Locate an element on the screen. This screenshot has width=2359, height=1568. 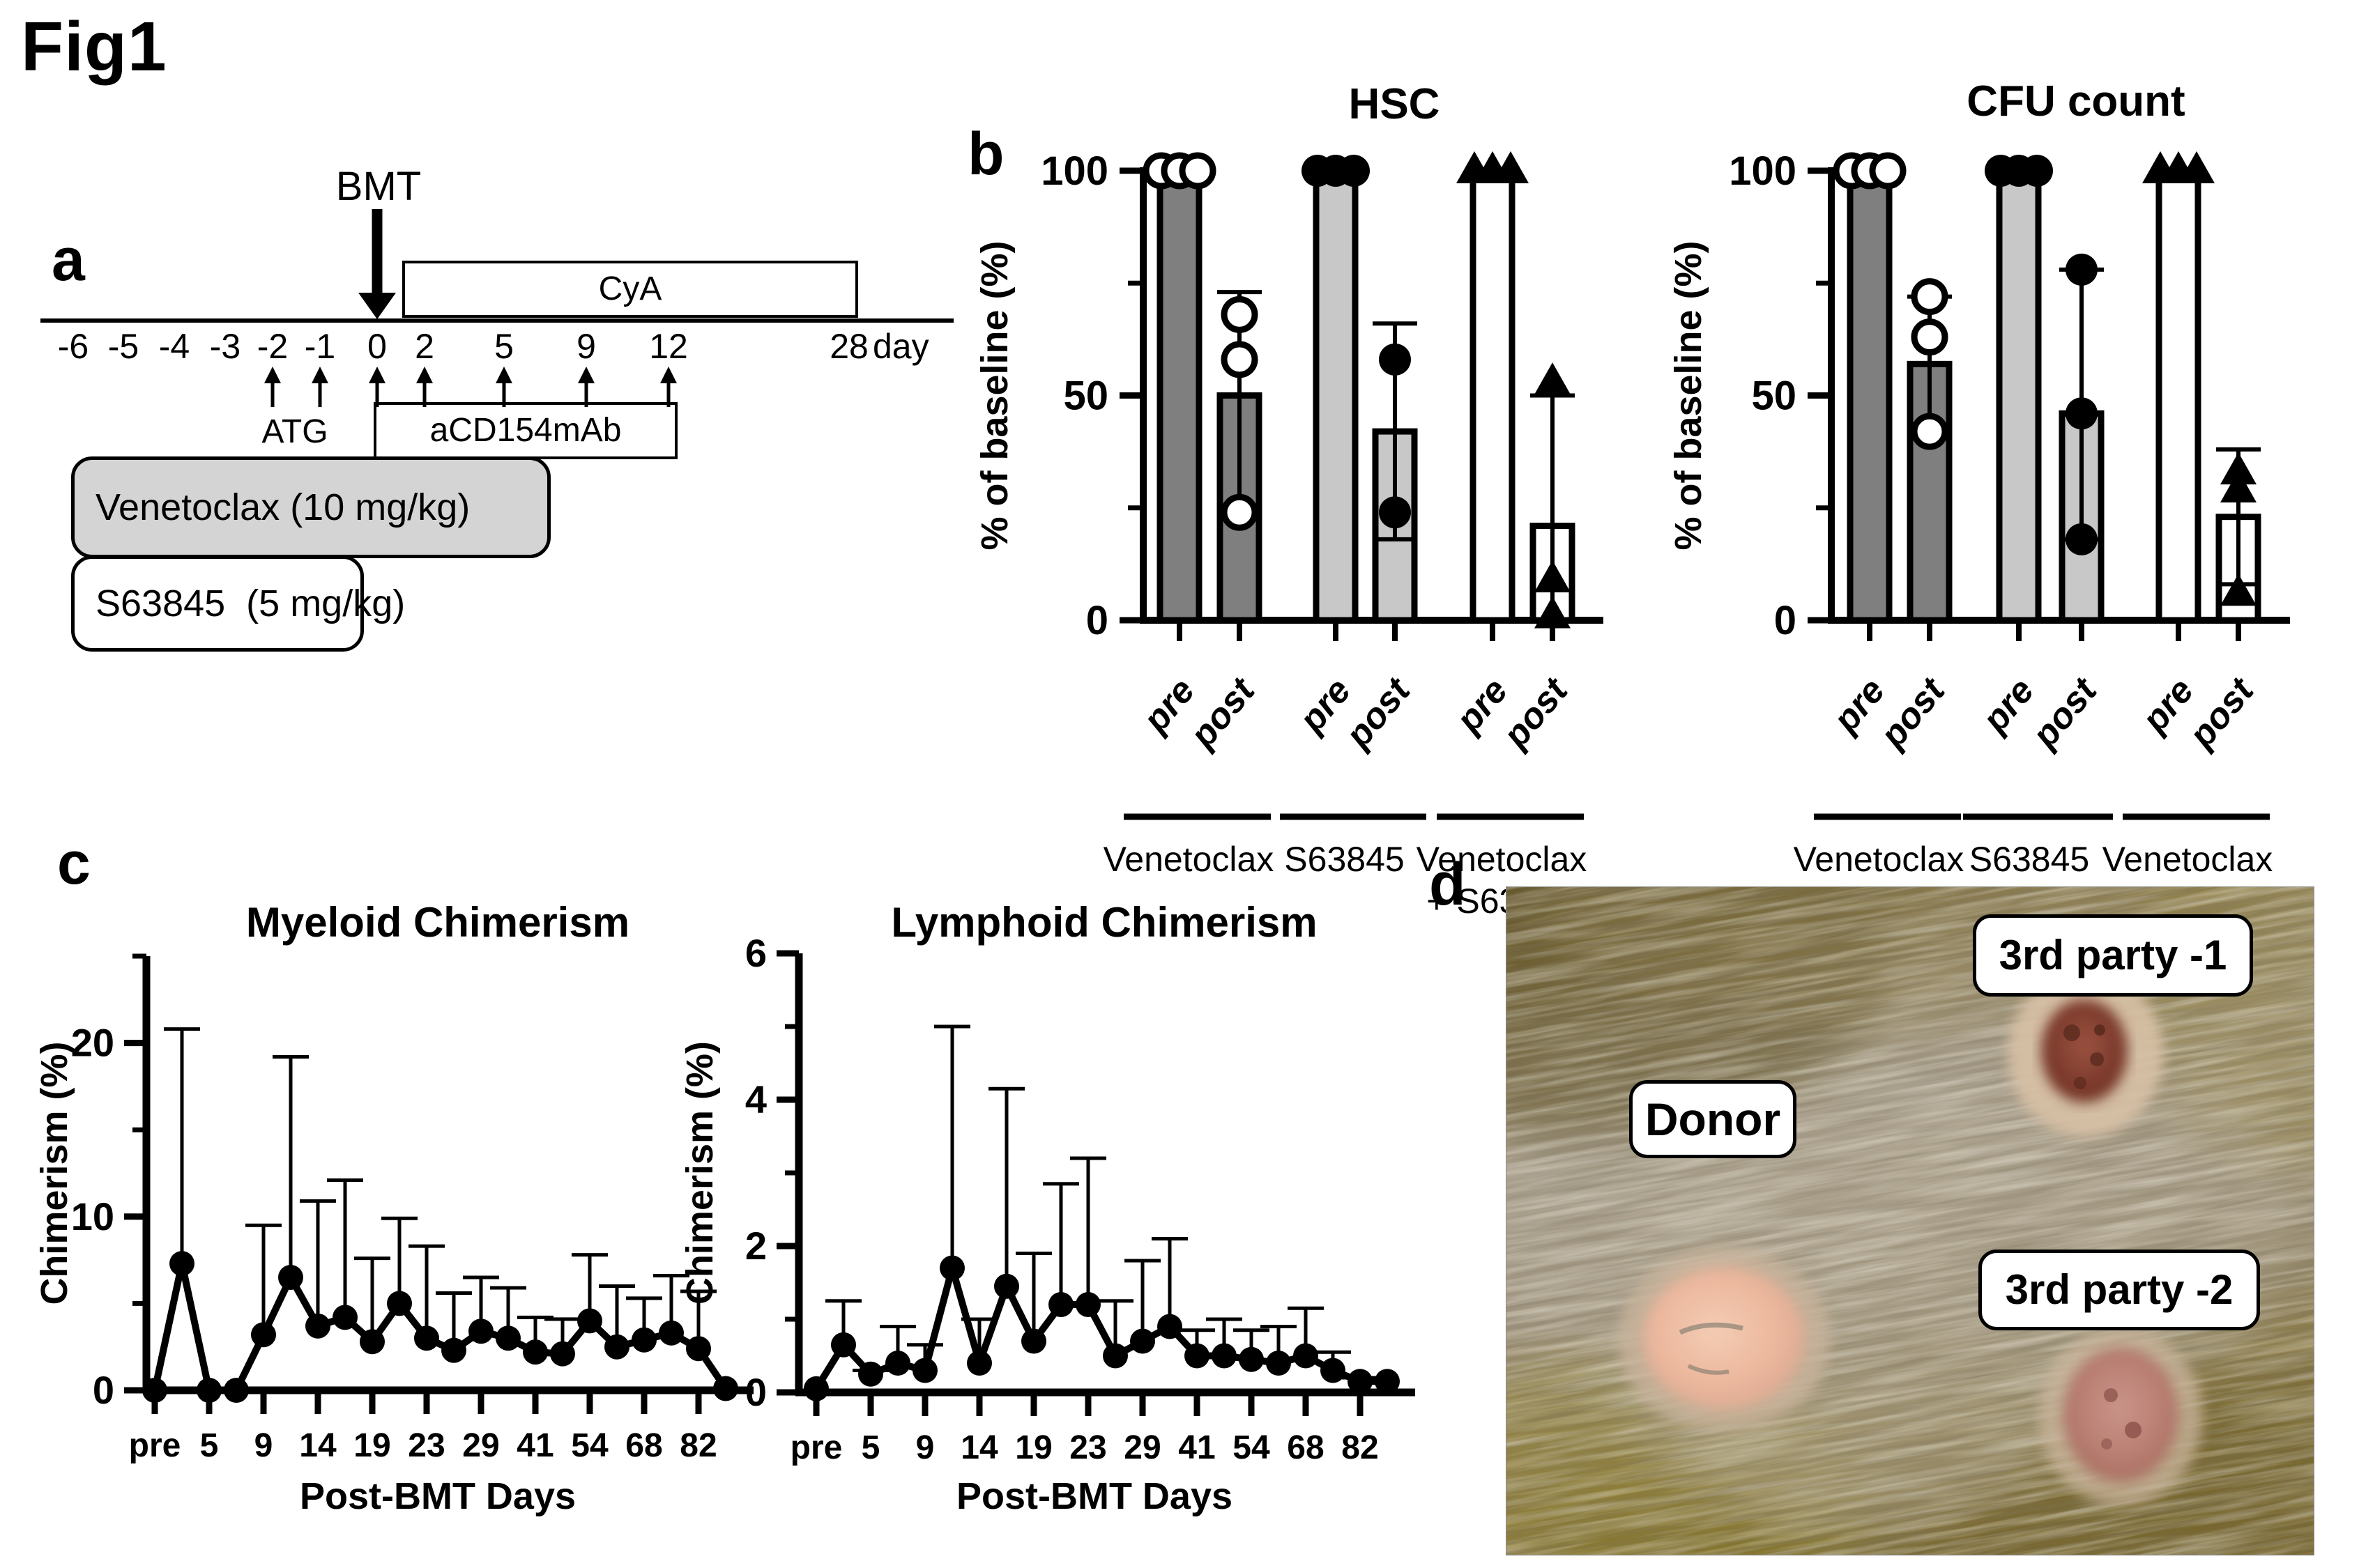
svg-text: CFU count is located at coordinates (2076, 101).